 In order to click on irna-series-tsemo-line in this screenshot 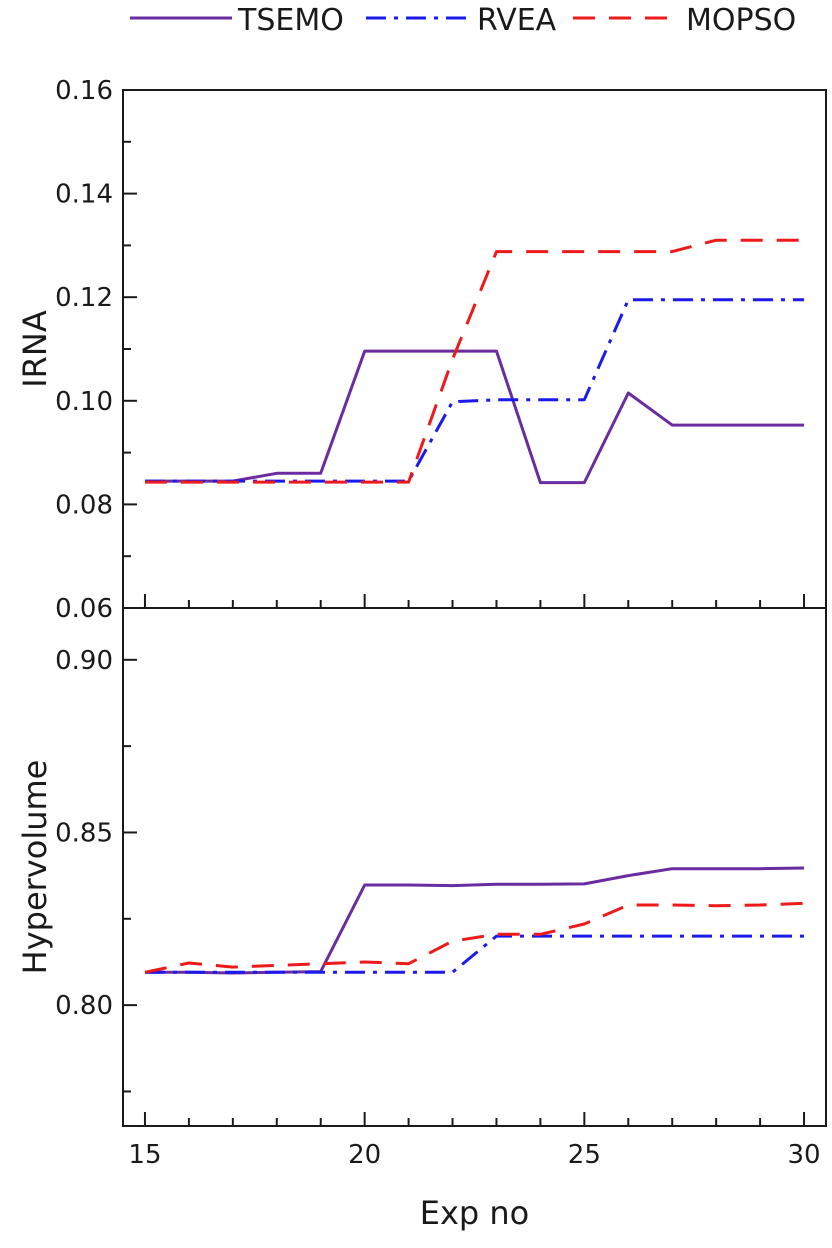, I will do `click(474, 417)`.